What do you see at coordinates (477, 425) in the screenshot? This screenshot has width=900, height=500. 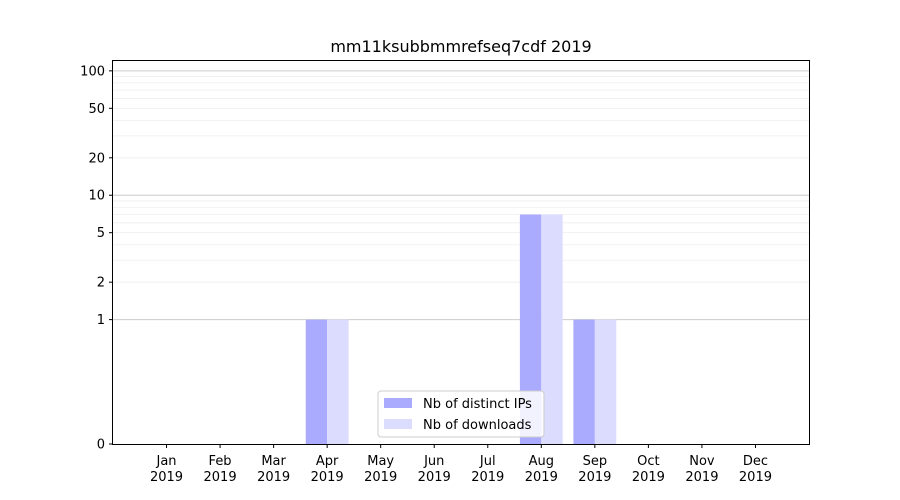 I see `legend-label: Nb of downloads` at bounding box center [477, 425].